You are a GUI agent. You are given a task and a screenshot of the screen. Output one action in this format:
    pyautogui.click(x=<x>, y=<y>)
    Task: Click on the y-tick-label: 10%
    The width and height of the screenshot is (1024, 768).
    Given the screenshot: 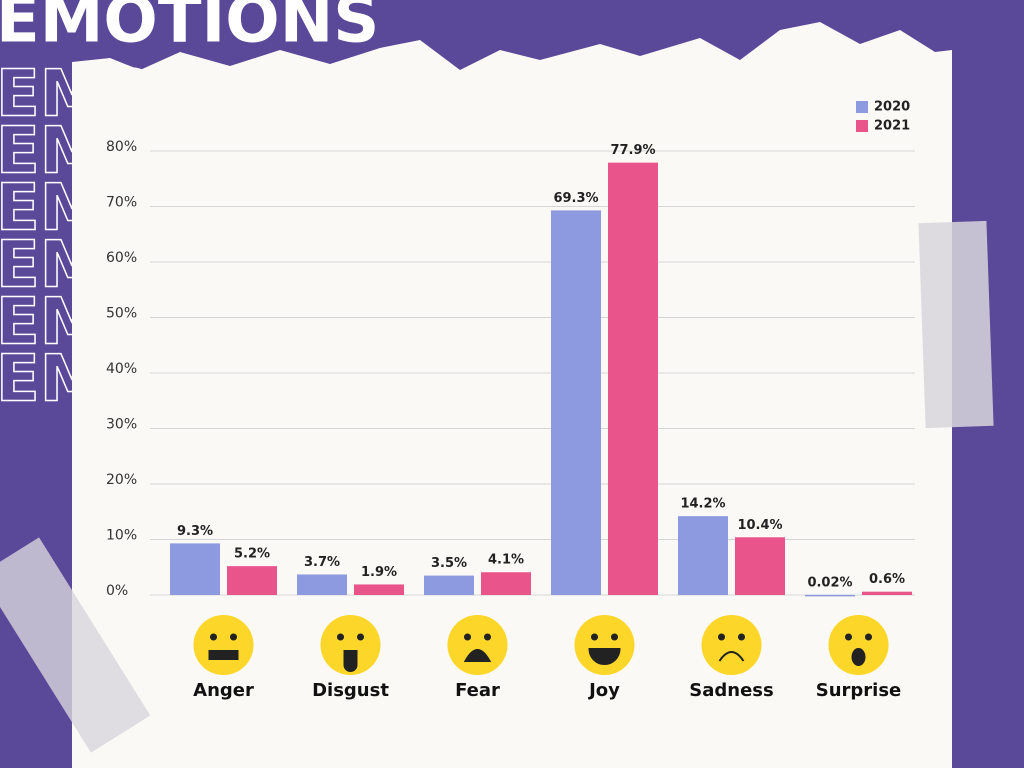 What is the action you would take?
    pyautogui.click(x=121, y=536)
    